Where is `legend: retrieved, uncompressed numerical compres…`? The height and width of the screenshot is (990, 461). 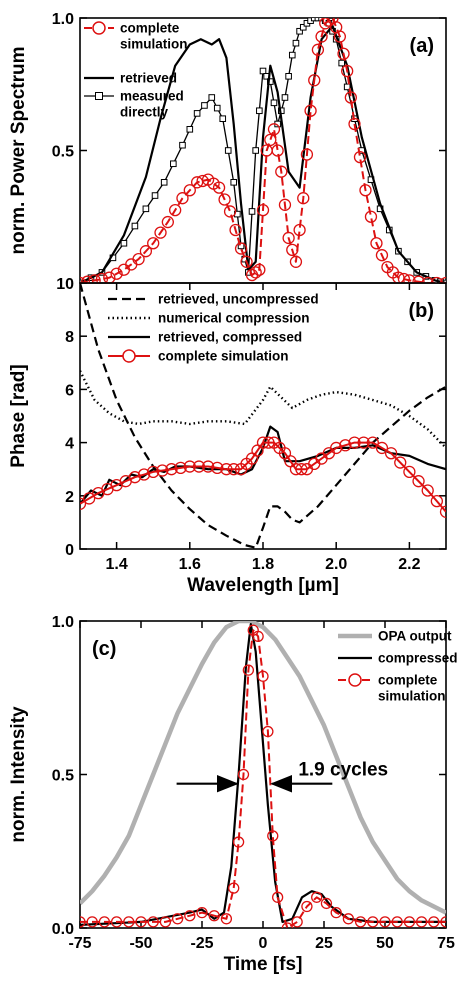 legend: retrieved, uncompressed numerical compres… is located at coordinates (213, 328).